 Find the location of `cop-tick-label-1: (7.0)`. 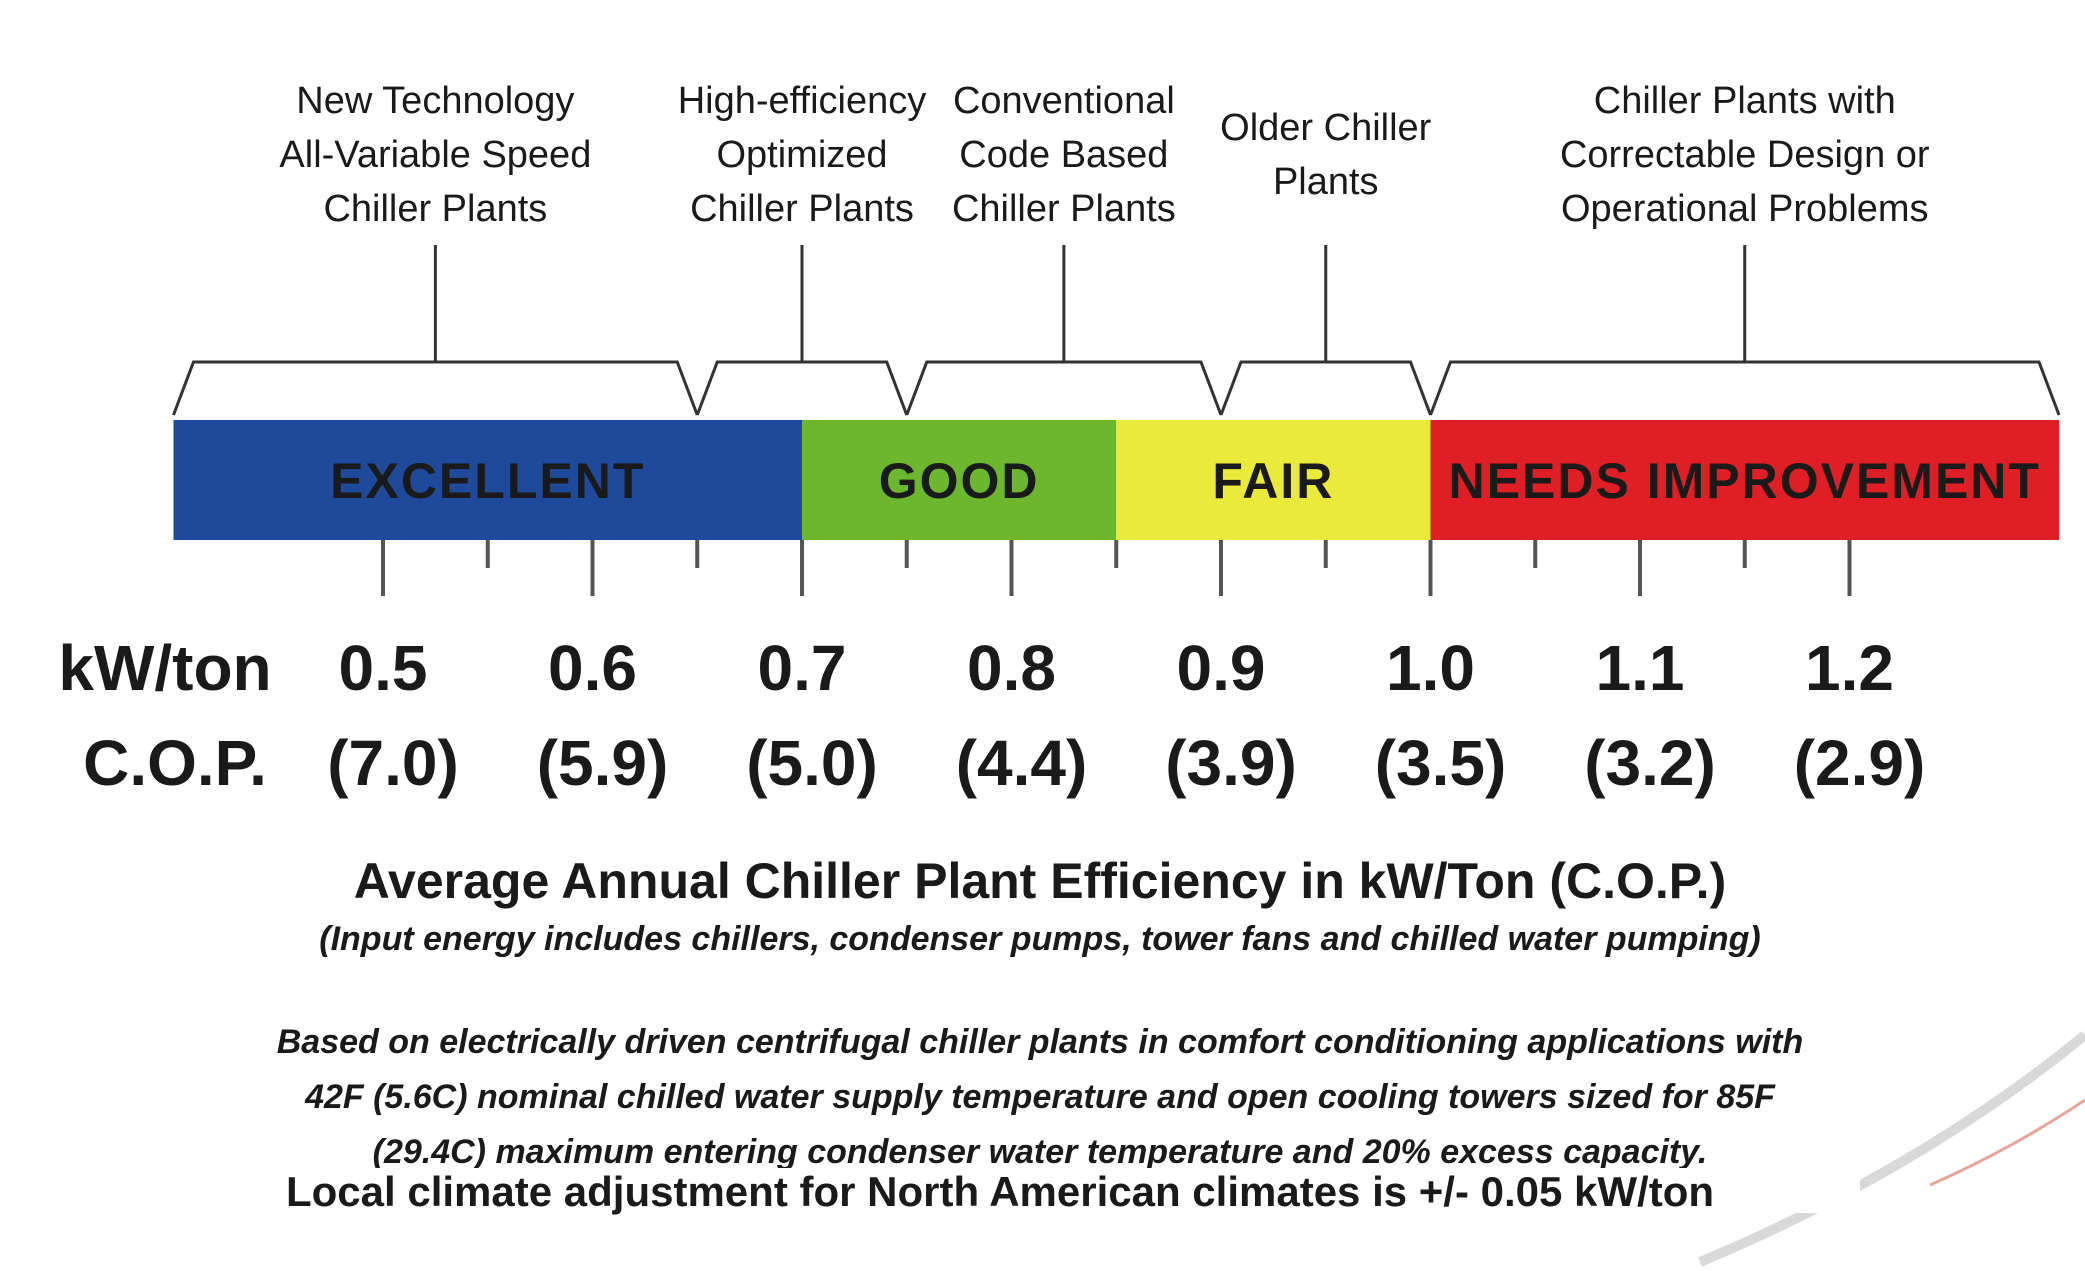

cop-tick-label-1: (7.0) is located at coordinates (393, 763).